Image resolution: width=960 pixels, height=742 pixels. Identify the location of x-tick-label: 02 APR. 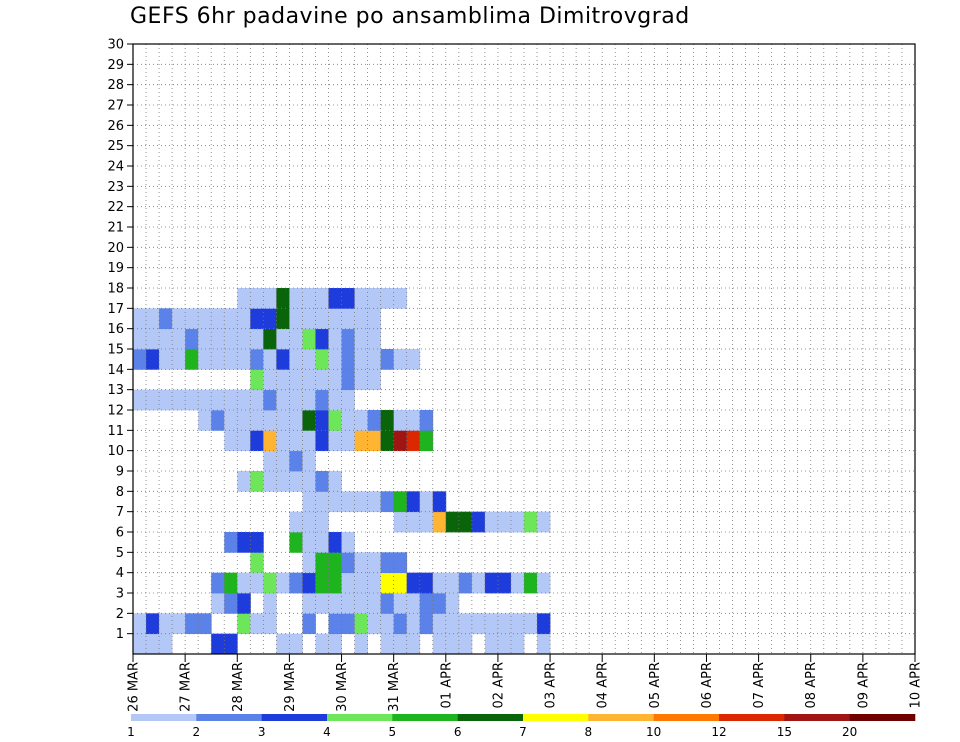
(498, 685).